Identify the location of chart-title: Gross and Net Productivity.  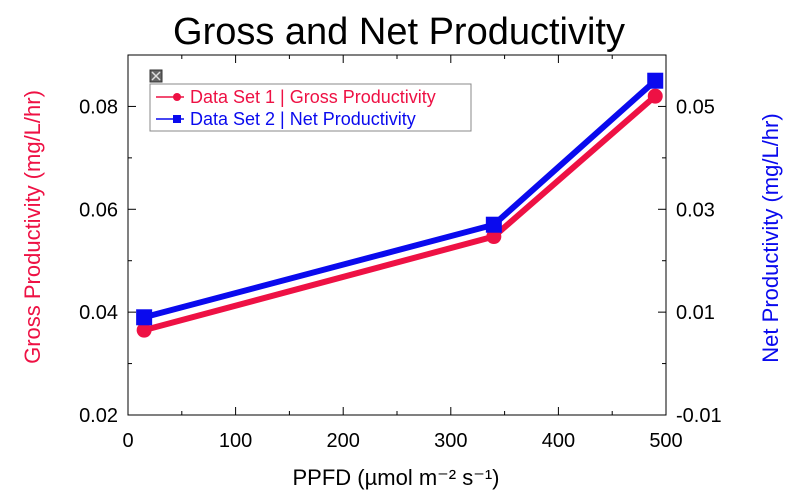
(399, 32).